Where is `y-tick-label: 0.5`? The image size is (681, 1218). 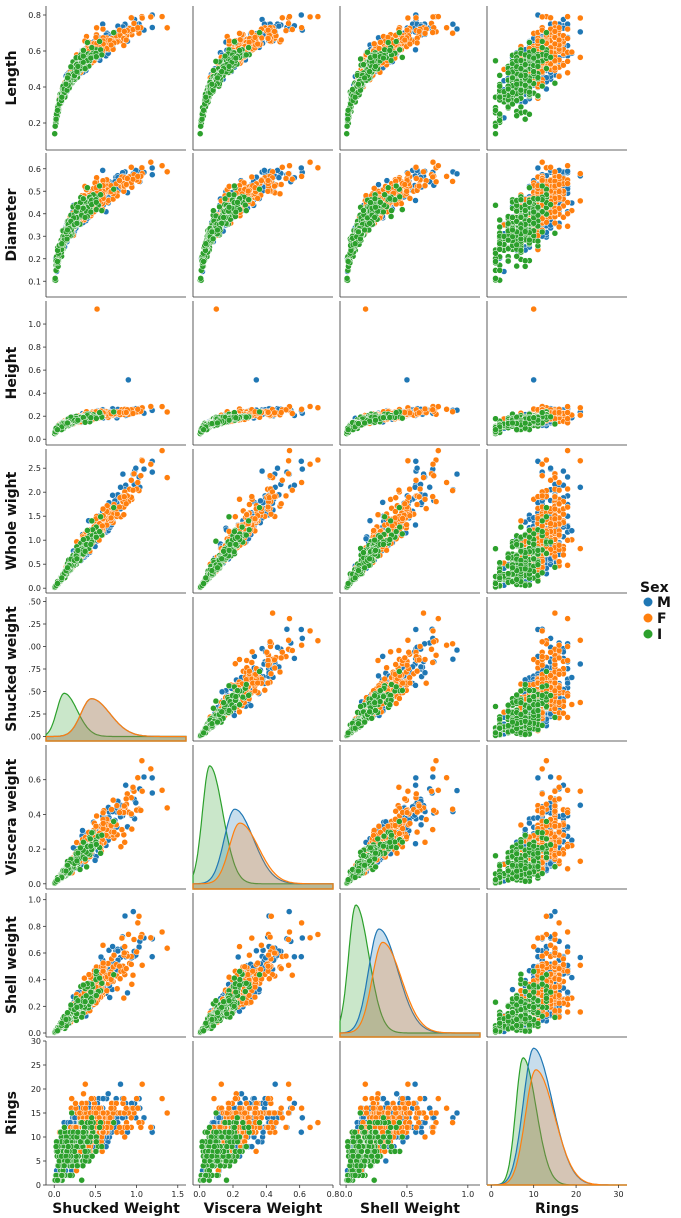
y-tick-label: 0.5 is located at coordinates (34, 191).